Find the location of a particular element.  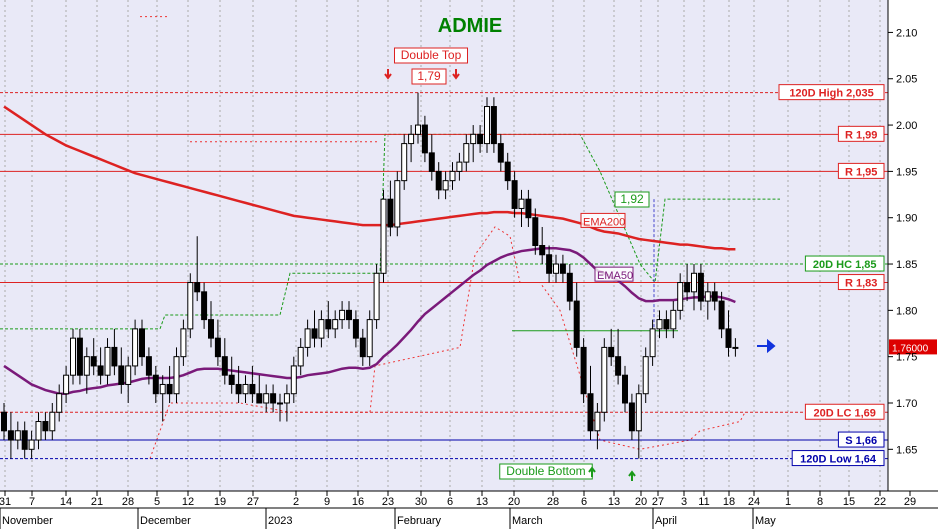

level-label: R 1,83 is located at coordinates (861, 284).